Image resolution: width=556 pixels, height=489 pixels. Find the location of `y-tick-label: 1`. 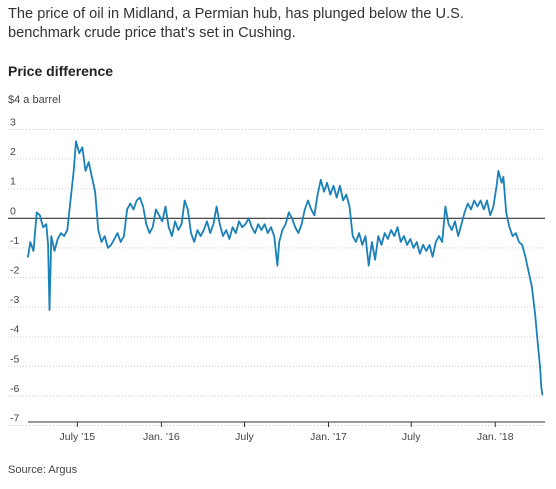

y-tick-label: 1 is located at coordinates (13, 182).